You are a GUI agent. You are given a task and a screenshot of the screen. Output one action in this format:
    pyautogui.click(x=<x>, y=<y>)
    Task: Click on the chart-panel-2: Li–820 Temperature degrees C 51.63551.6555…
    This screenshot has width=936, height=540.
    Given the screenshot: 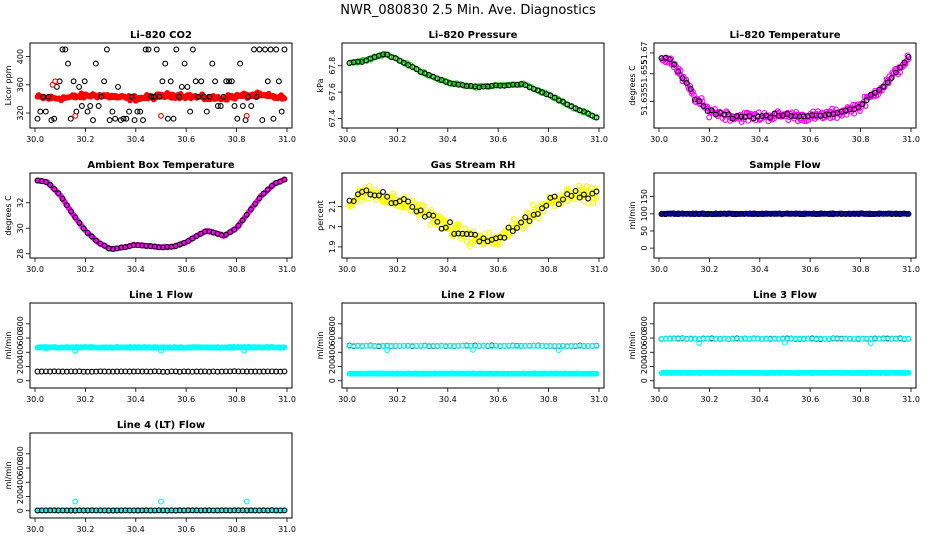 What is the action you would take?
    pyautogui.click(x=774, y=87)
    